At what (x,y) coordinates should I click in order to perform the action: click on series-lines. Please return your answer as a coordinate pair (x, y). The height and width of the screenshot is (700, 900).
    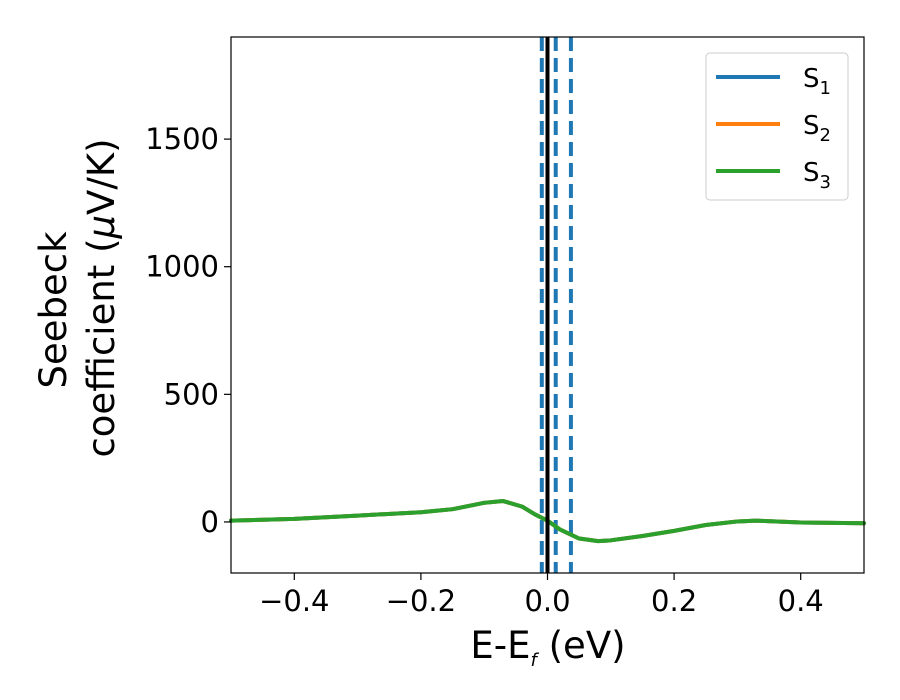
    Looking at the image, I should click on (547, 521).